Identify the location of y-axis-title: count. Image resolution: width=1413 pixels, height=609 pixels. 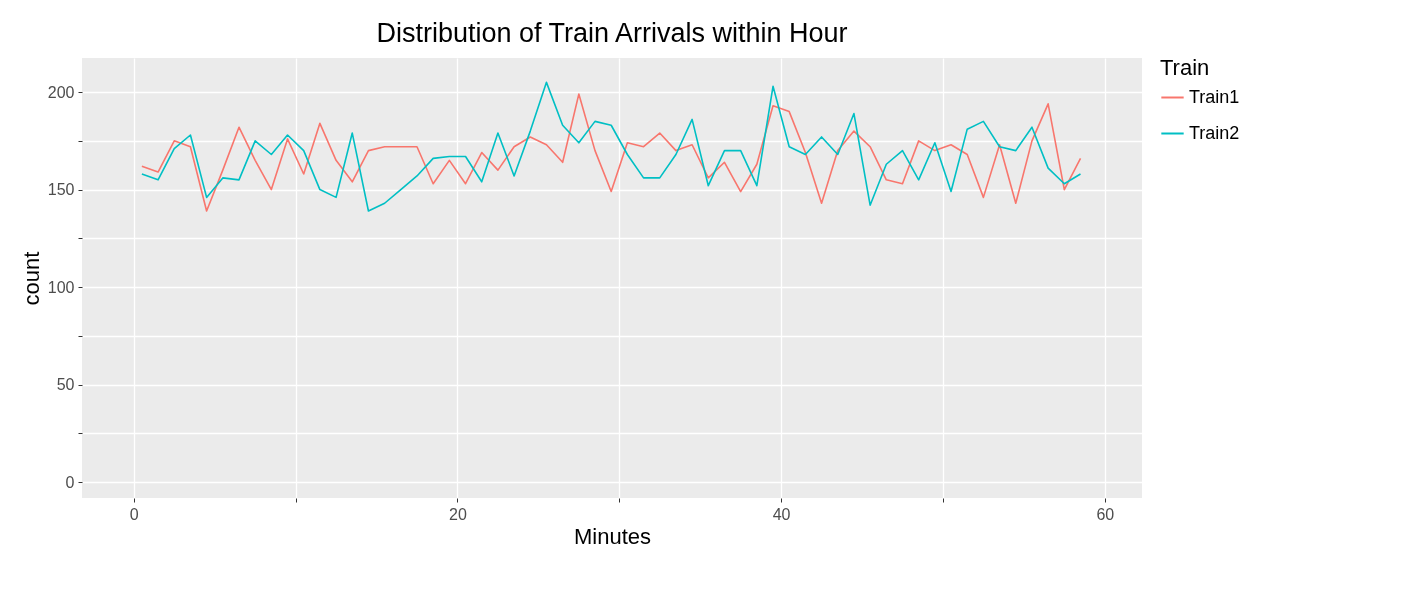
(31, 278).